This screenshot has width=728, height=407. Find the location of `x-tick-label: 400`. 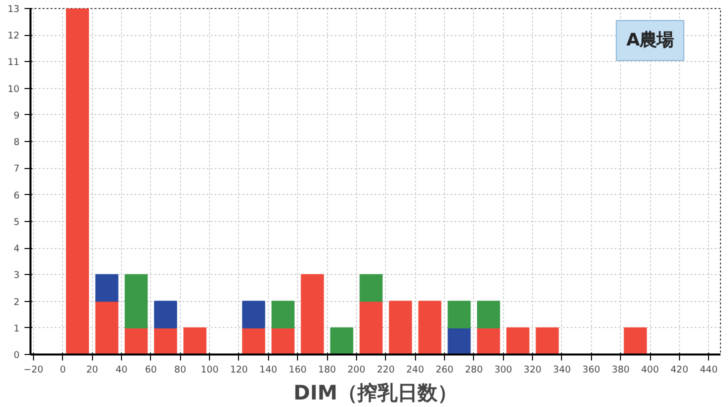

x-tick-label: 400 is located at coordinates (650, 370).